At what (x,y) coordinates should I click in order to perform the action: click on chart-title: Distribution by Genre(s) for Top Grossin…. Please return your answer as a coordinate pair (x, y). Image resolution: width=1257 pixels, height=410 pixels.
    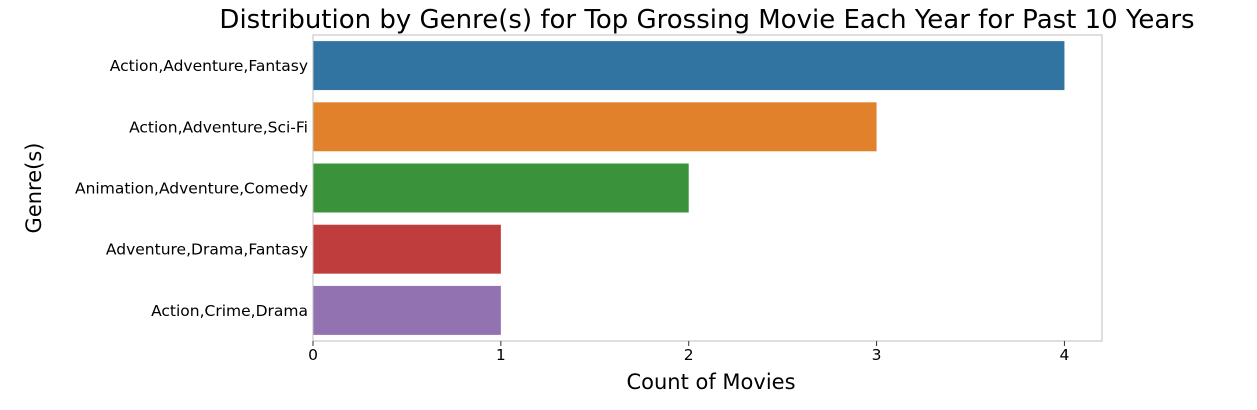
    Looking at the image, I should click on (706, 20).